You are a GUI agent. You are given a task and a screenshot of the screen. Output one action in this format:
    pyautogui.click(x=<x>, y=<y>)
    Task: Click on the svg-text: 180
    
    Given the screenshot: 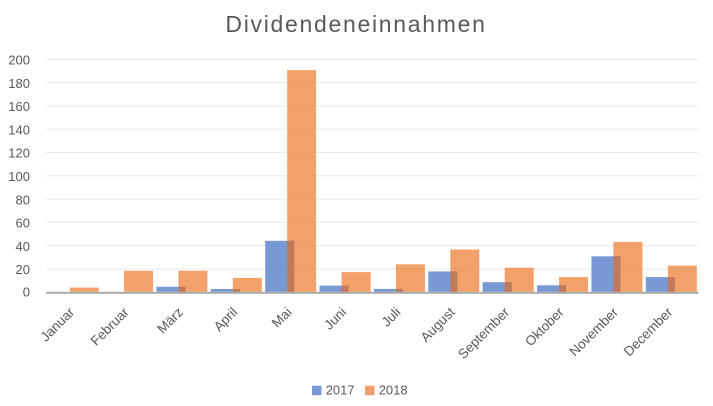 What is the action you would take?
    pyautogui.click(x=19, y=83)
    